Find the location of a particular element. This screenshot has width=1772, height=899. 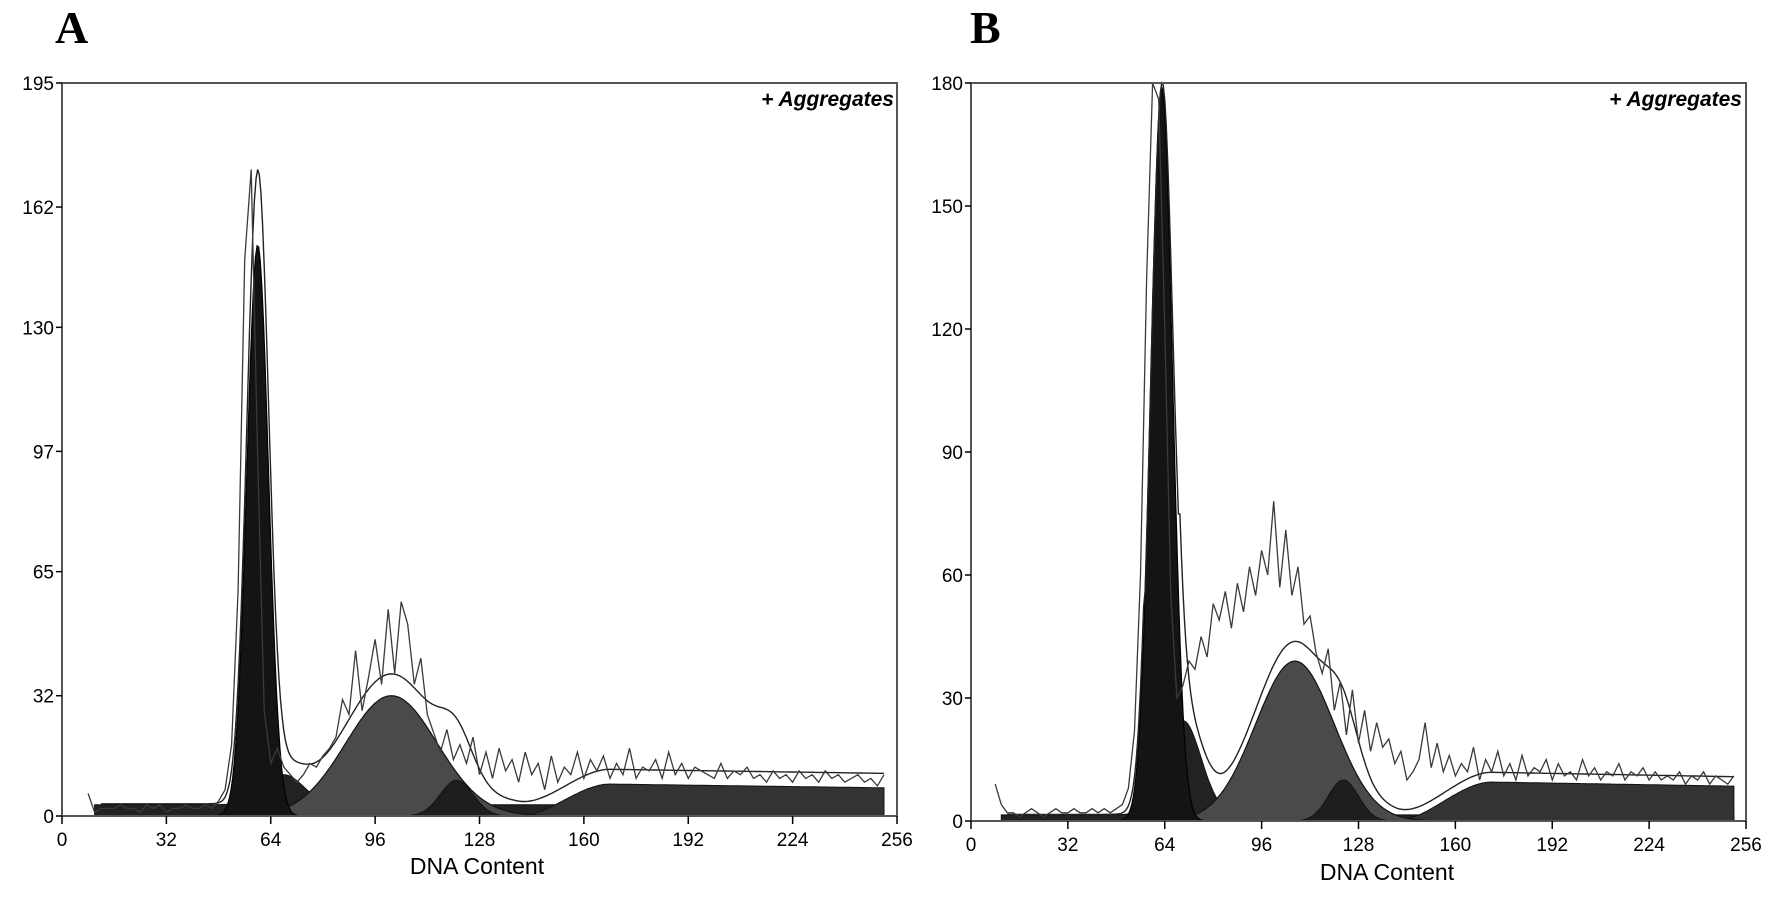

y-tick-label-a-0: 0 is located at coordinates (48, 817).